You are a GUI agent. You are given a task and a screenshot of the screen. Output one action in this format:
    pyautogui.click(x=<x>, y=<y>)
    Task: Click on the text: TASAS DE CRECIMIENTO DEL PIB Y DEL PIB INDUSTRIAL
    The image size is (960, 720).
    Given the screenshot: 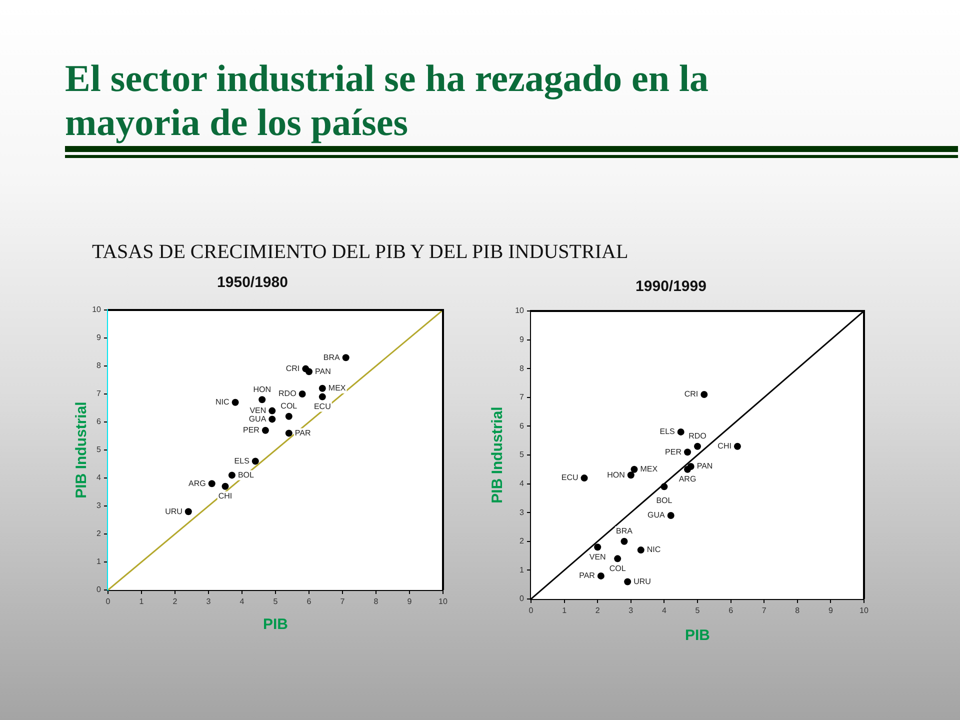 What is the action you would take?
    pyautogui.click(x=360, y=252)
    